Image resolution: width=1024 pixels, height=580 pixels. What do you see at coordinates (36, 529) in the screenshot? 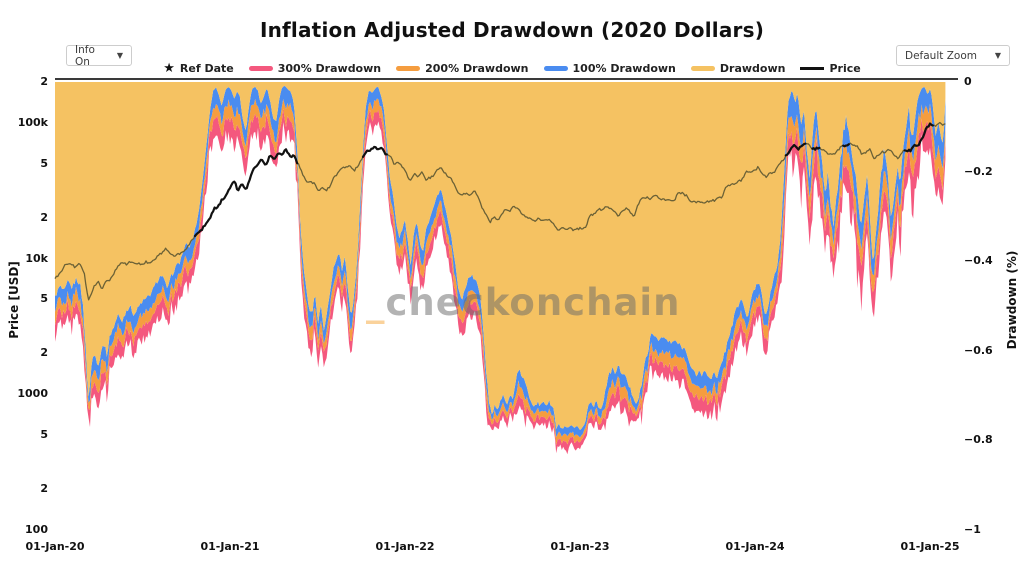
I see `y-left-tick-label: 100` at bounding box center [36, 529].